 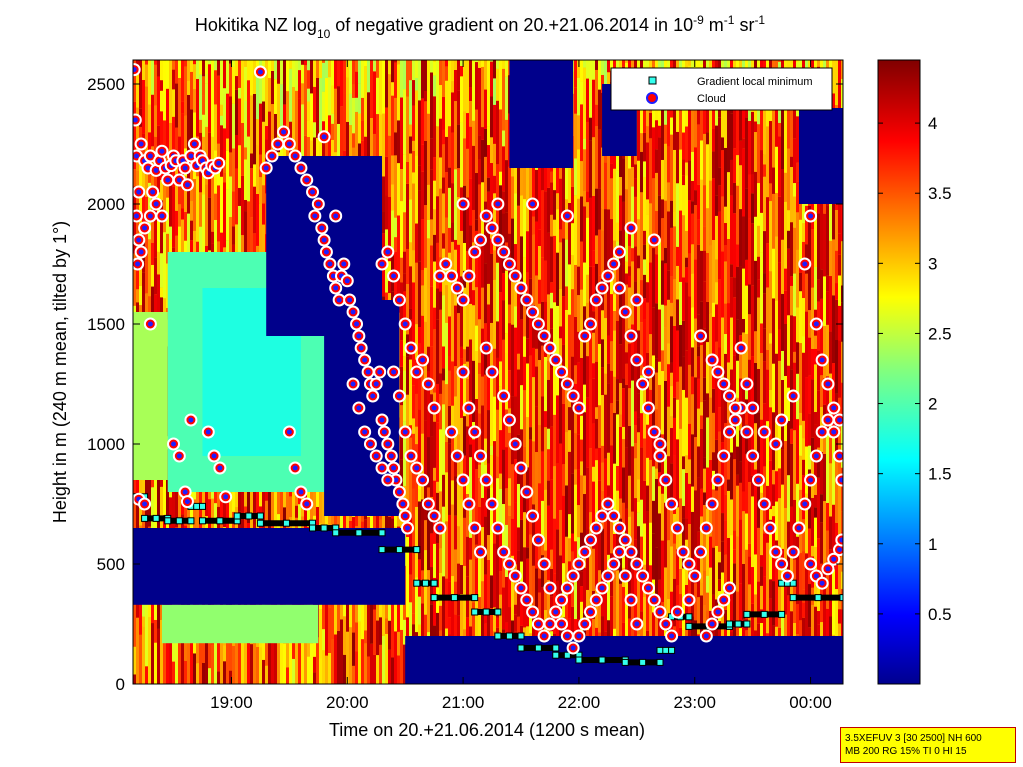 What do you see at coordinates (940, 193) in the screenshot?
I see `colorbar-tick-label: 3.5` at bounding box center [940, 193].